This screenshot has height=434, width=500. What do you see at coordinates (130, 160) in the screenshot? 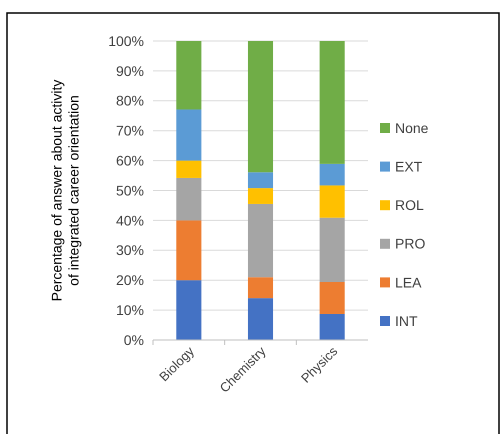
I see `y-tick-label: 60%` at bounding box center [130, 160].